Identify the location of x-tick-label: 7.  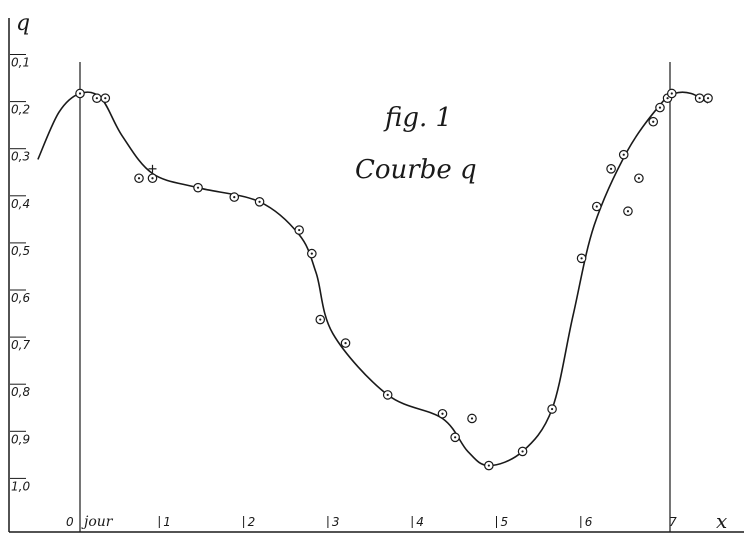
(673, 522).